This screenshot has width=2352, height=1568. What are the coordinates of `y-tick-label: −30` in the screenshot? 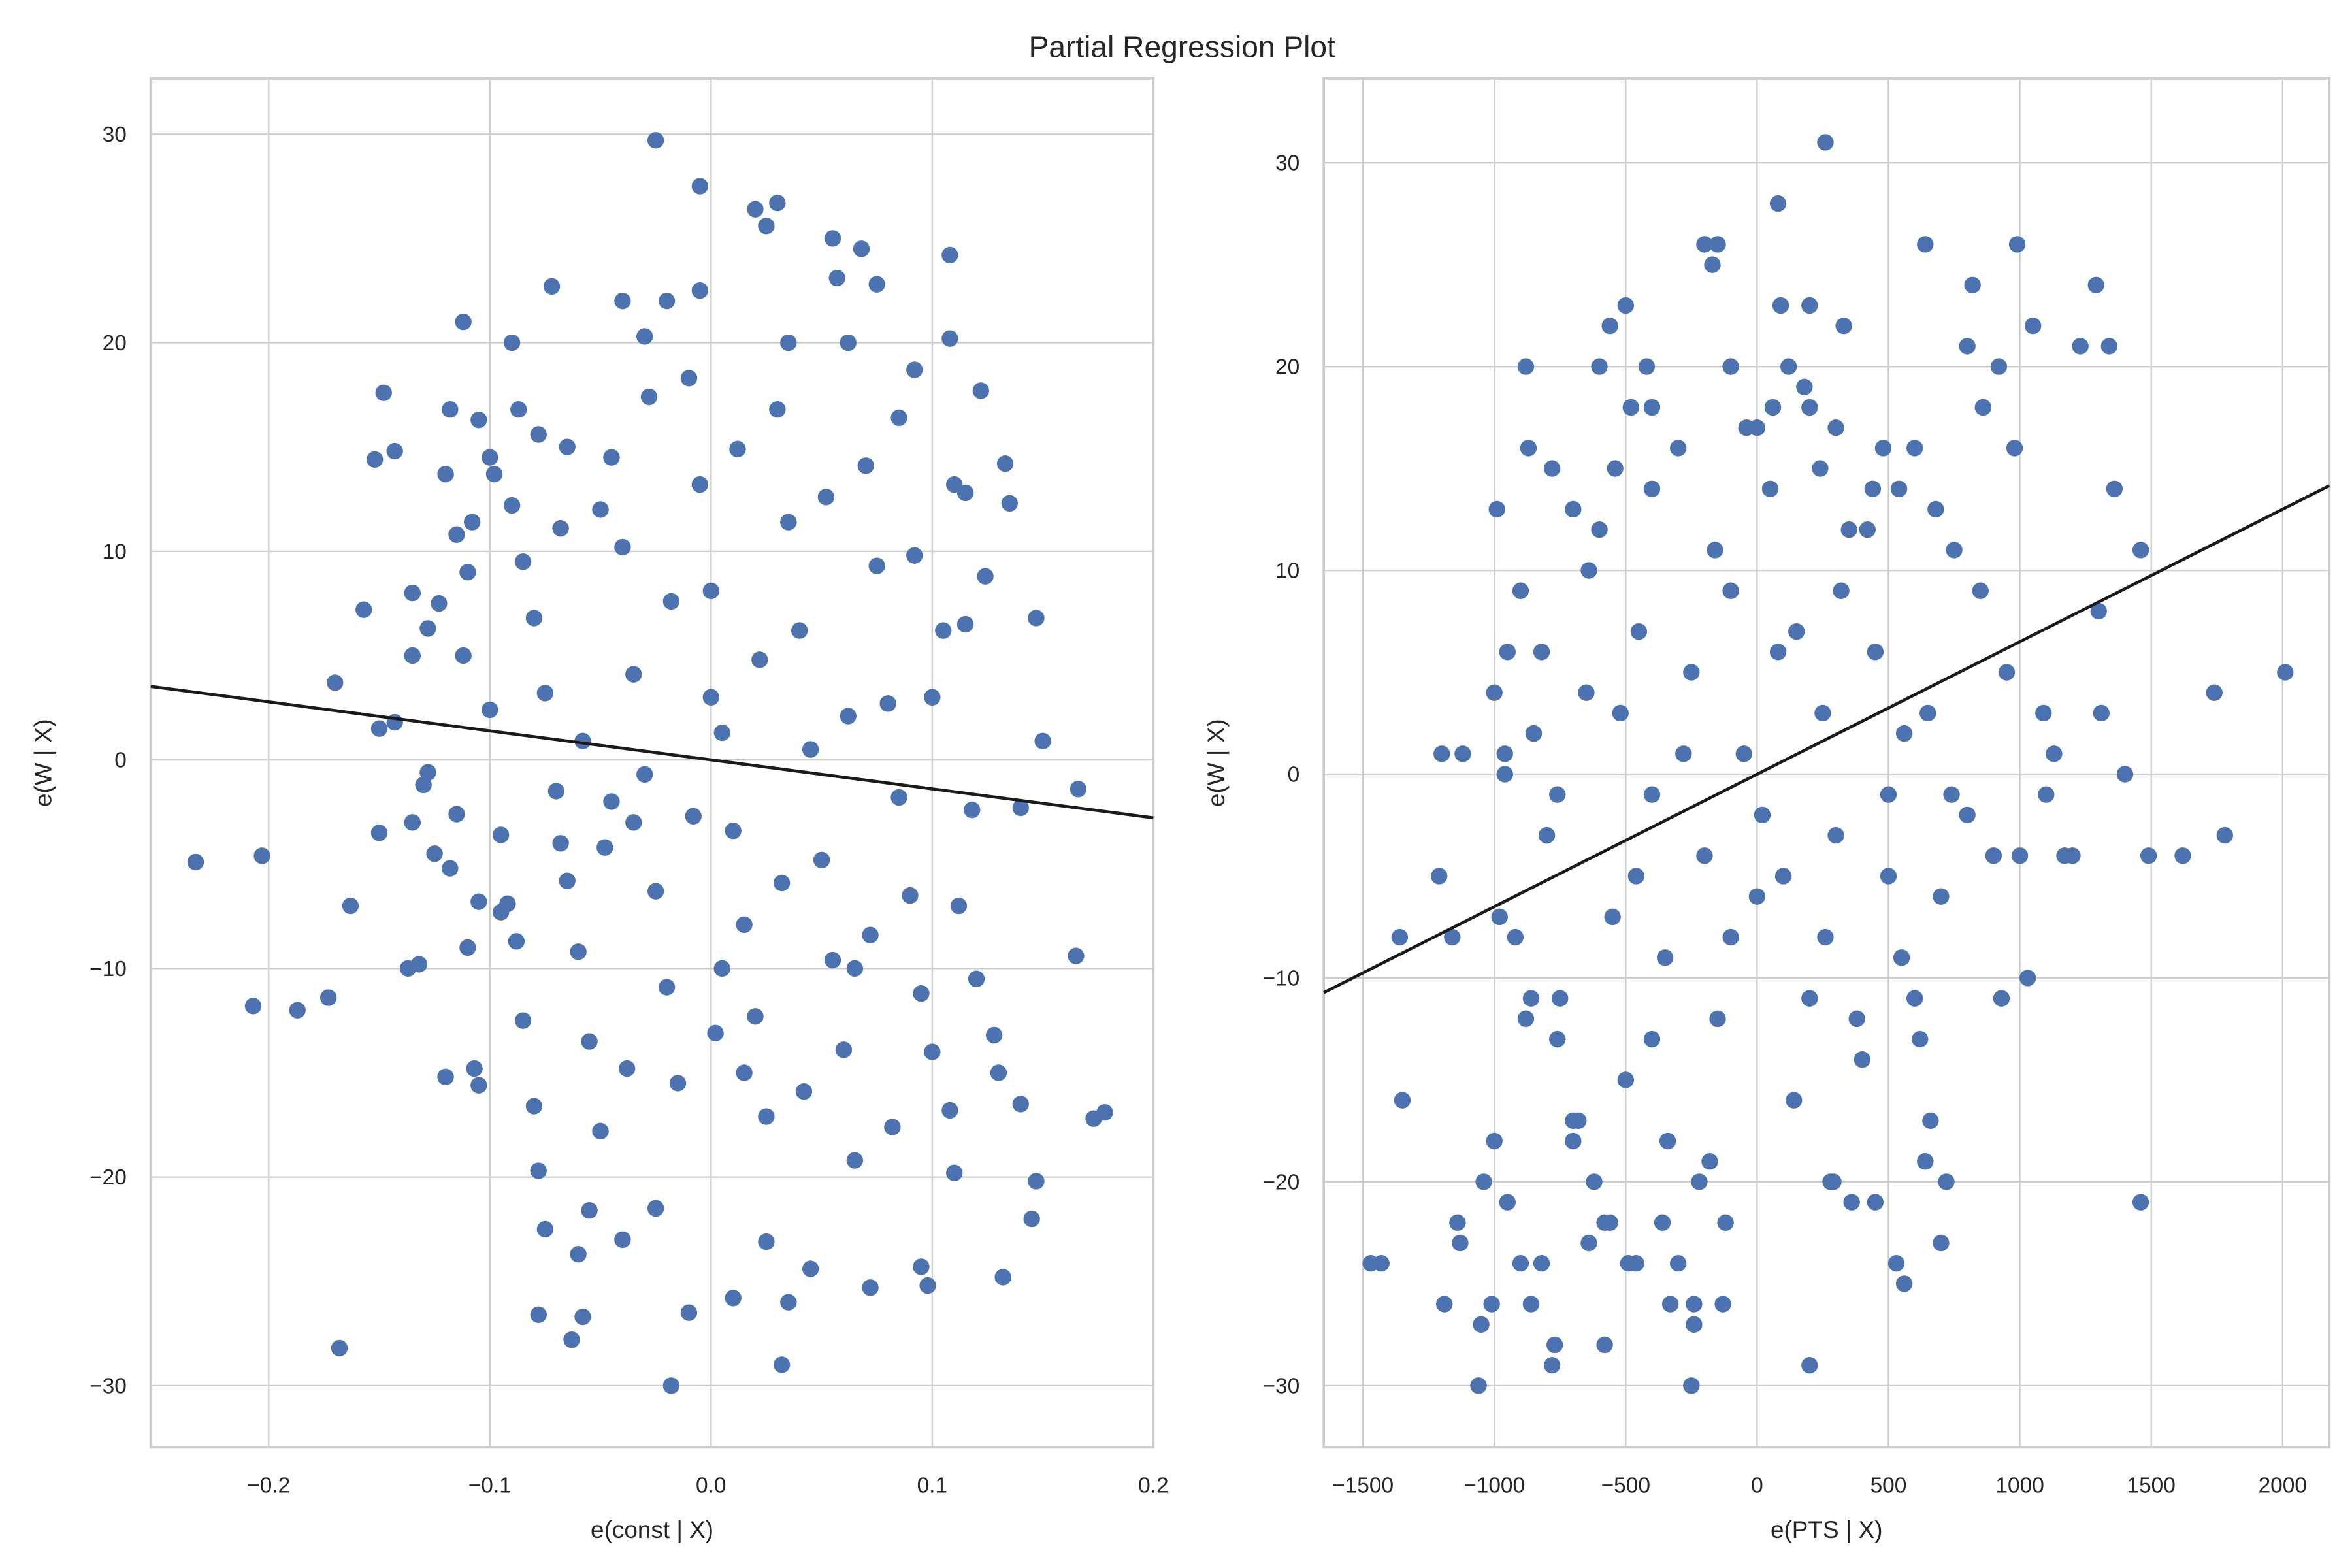 It's located at (1280, 1386).